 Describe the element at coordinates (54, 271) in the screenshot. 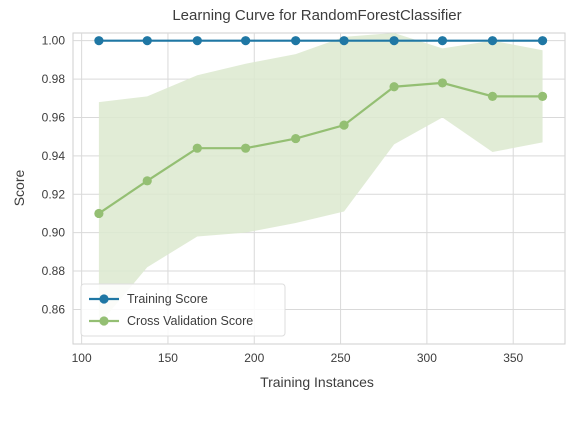

I see `y-tick-label: 0.88` at that location.